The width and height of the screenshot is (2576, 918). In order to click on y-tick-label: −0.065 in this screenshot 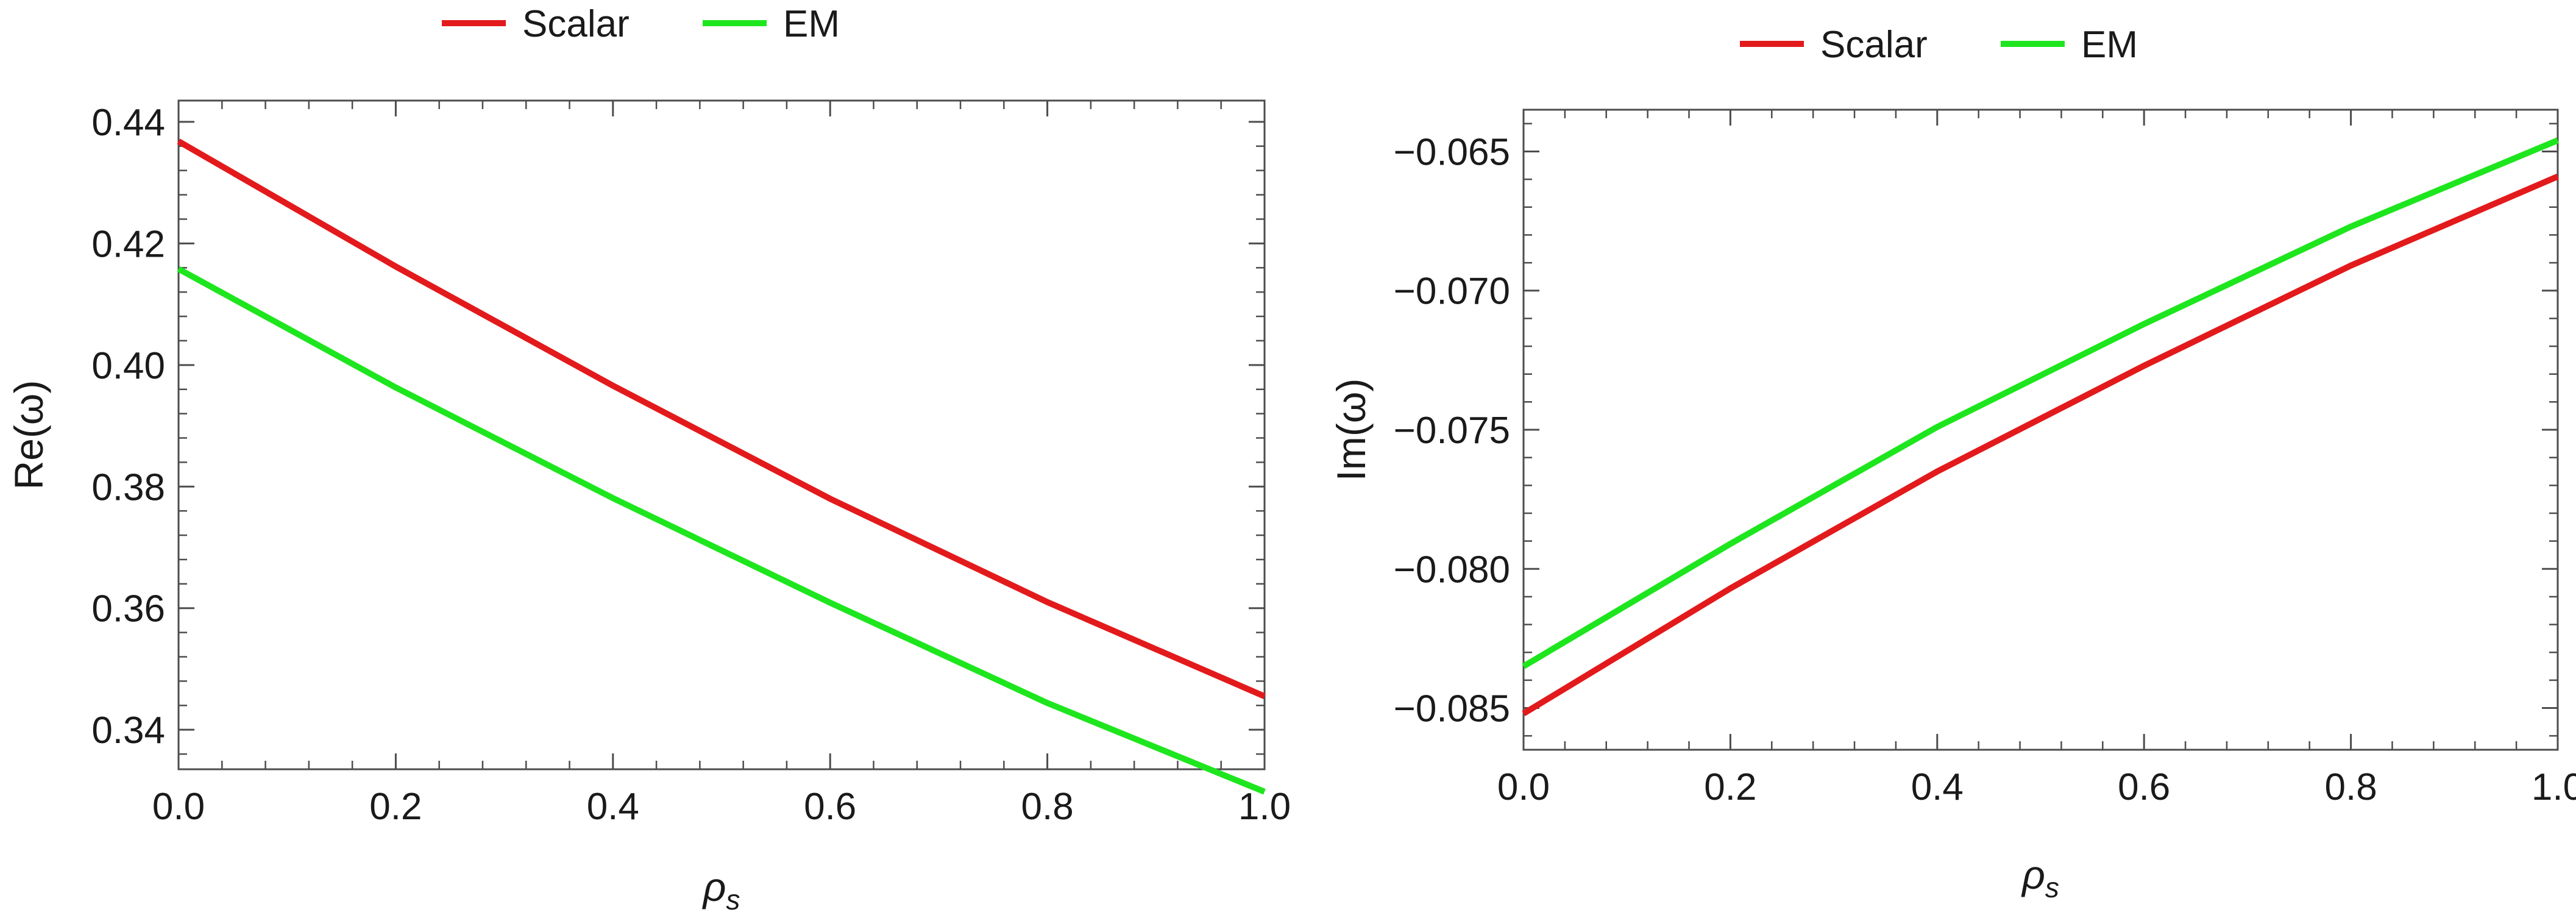, I will do `click(1452, 152)`.